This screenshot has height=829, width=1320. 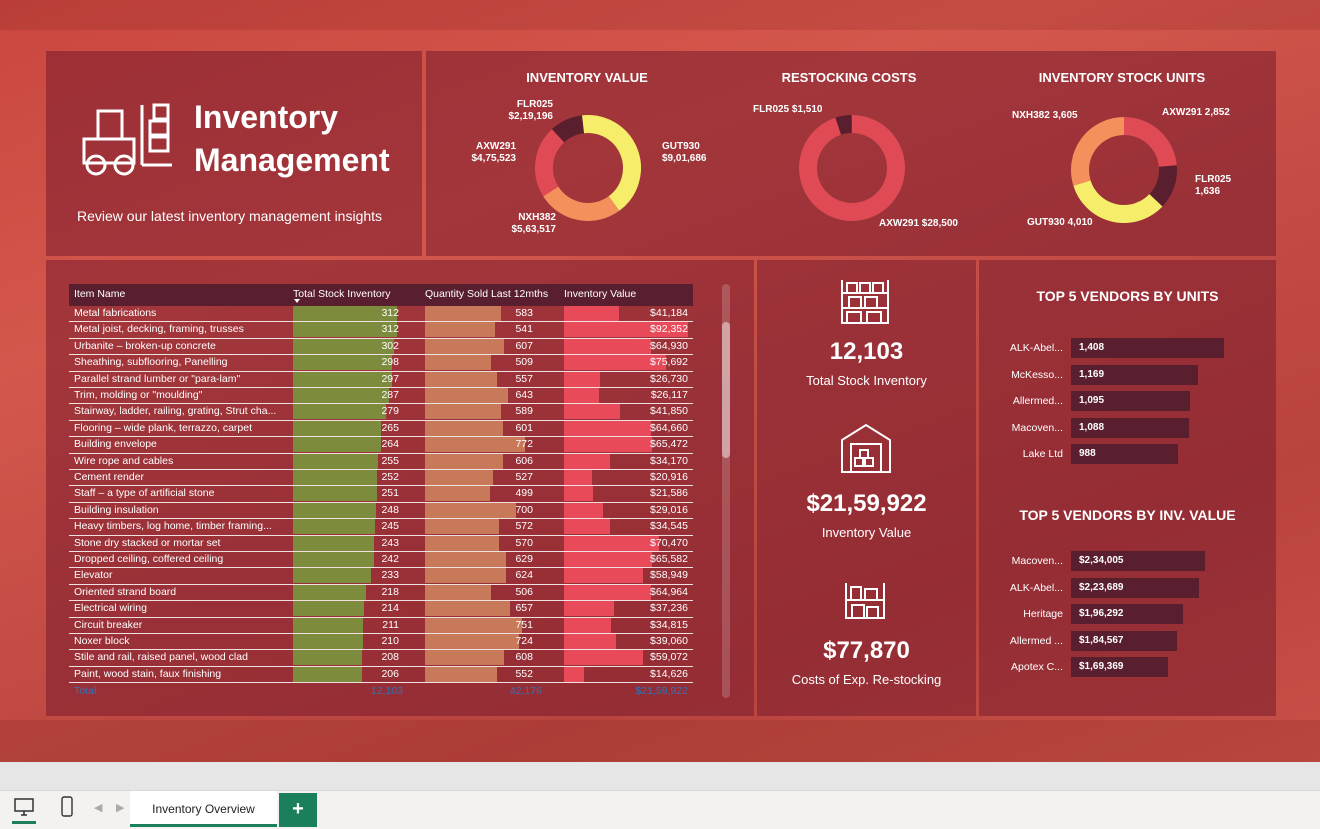 What do you see at coordinates (1043, 614) in the screenshot?
I see `vendor-name: Heritage` at bounding box center [1043, 614].